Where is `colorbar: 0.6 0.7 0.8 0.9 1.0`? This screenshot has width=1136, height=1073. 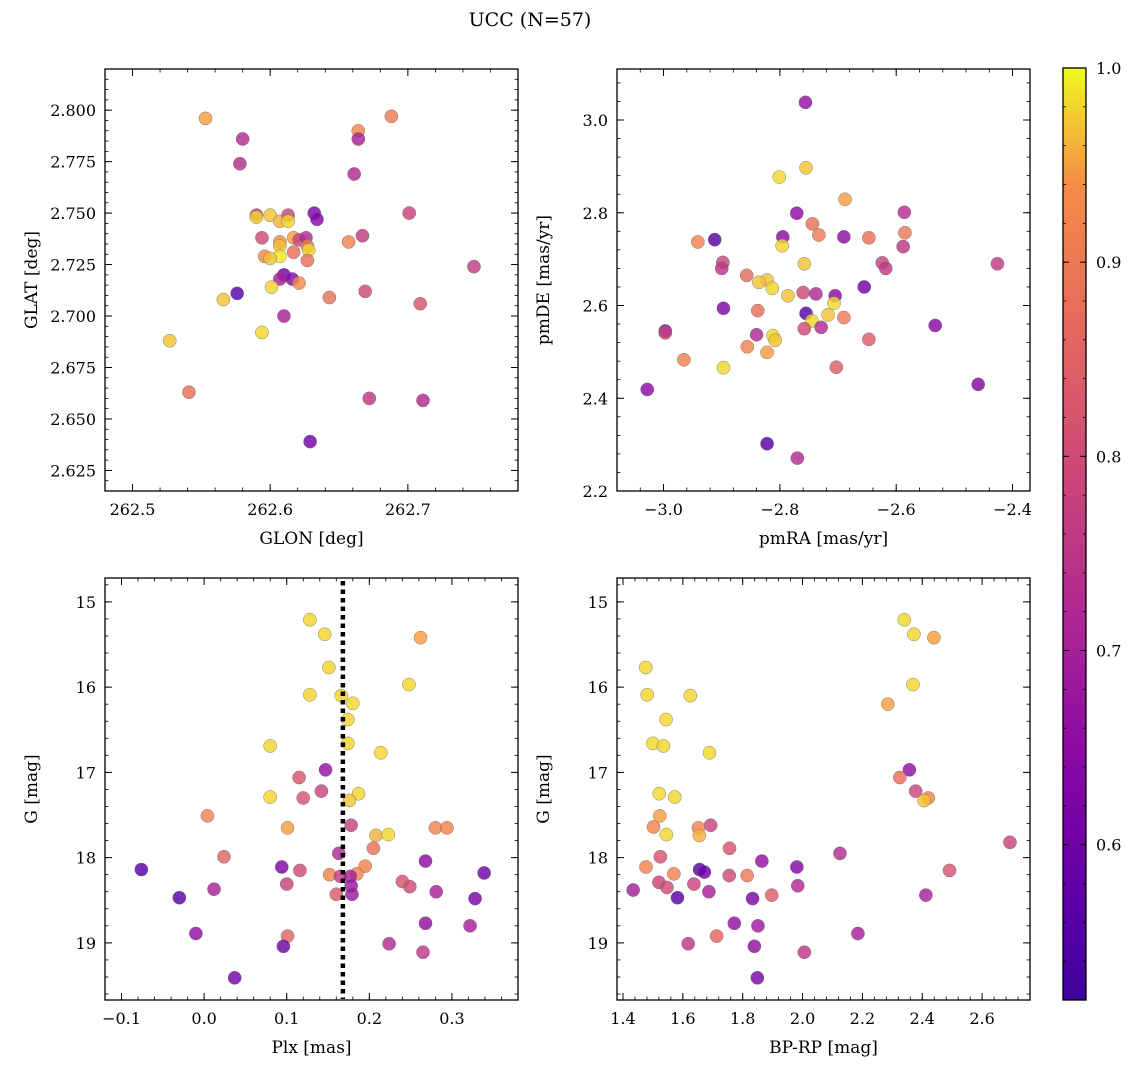 colorbar: 0.6 0.7 0.8 0.9 1.0 is located at coordinates (1091, 530).